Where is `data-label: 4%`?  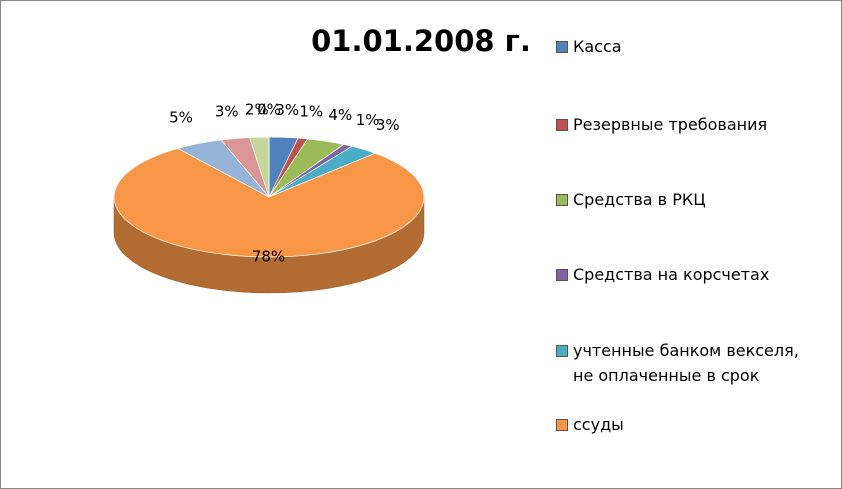
data-label: 4% is located at coordinates (340, 115).